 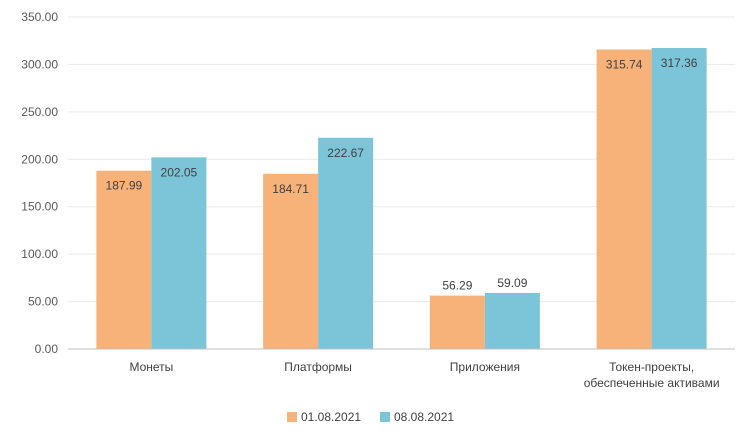 I want to click on y-tick-label: 50.00, so click(x=43, y=302).